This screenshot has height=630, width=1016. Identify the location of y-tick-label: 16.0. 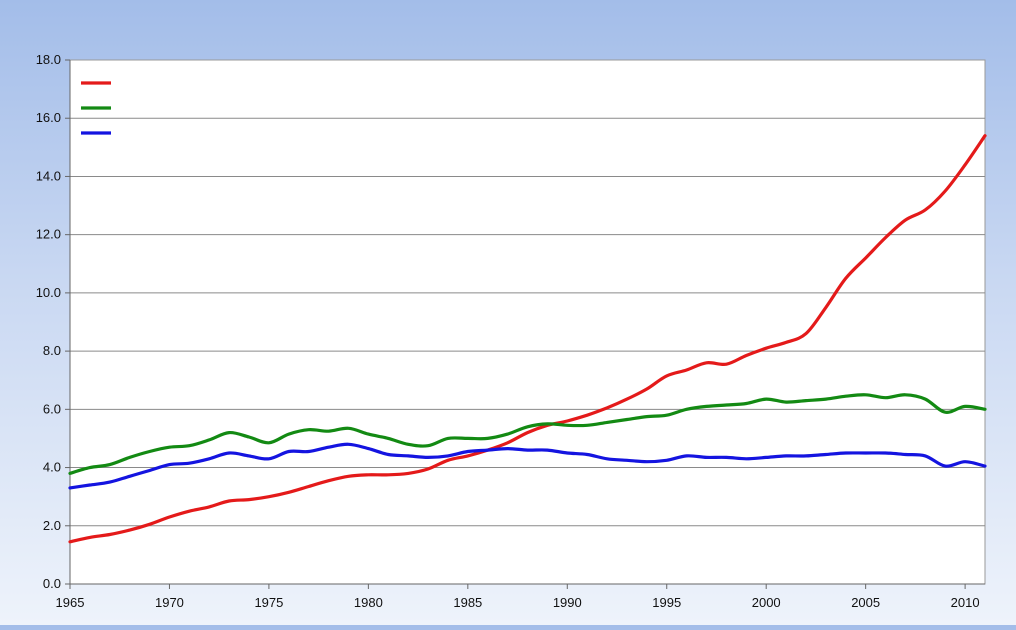
(48, 117).